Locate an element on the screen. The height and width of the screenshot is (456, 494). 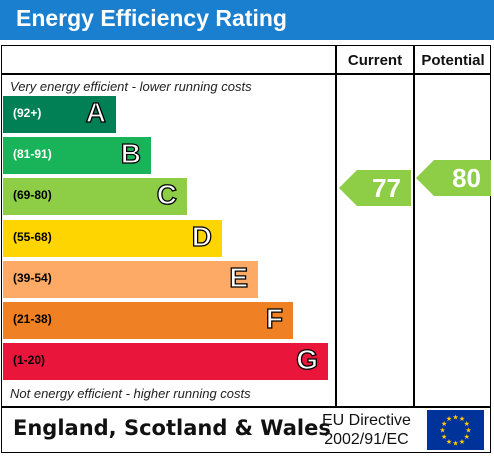
band-range-label: (39-54) is located at coordinates (32, 278).